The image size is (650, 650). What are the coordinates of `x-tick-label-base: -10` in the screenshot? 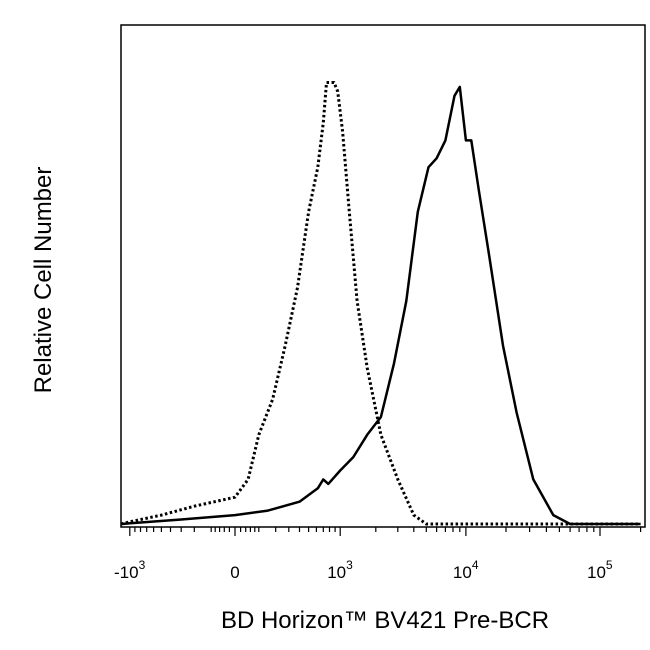 It's located at (126, 572).